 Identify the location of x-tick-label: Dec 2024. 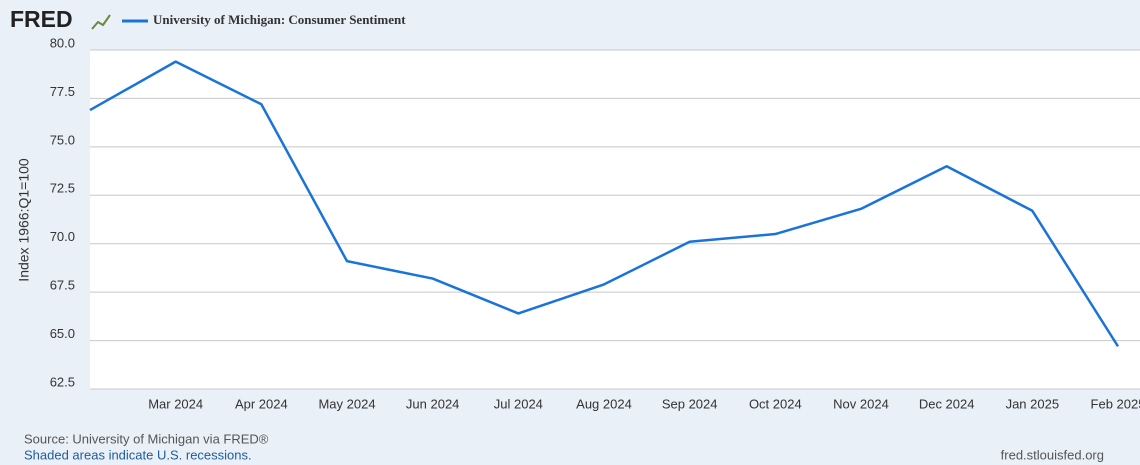
(947, 403).